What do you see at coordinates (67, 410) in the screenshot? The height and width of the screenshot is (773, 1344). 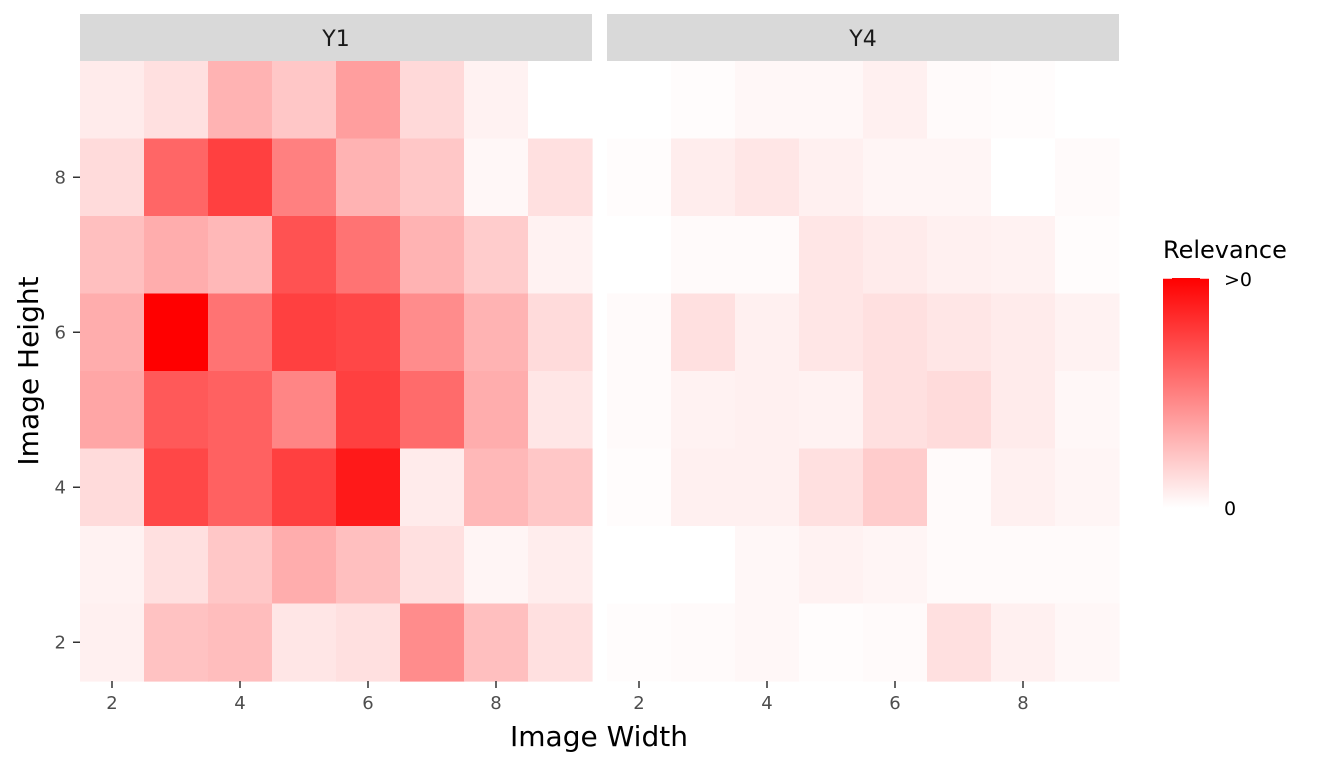 I see `y-axis: 2 4 6 8` at bounding box center [67, 410].